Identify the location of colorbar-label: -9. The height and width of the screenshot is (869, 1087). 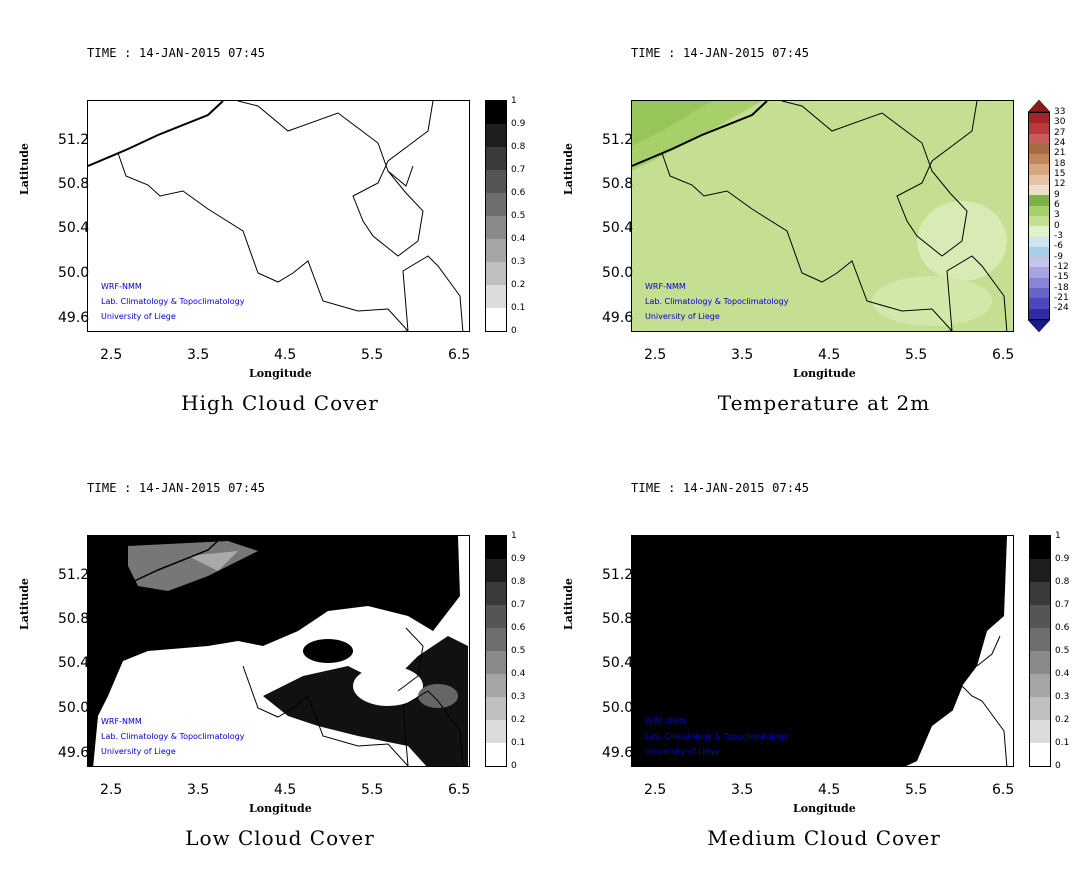
(1058, 257).